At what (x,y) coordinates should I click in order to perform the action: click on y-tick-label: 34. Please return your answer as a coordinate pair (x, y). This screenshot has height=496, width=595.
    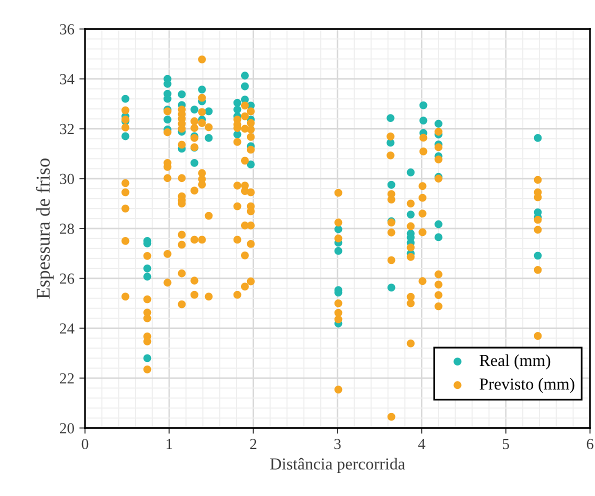
    Looking at the image, I should click on (67, 79).